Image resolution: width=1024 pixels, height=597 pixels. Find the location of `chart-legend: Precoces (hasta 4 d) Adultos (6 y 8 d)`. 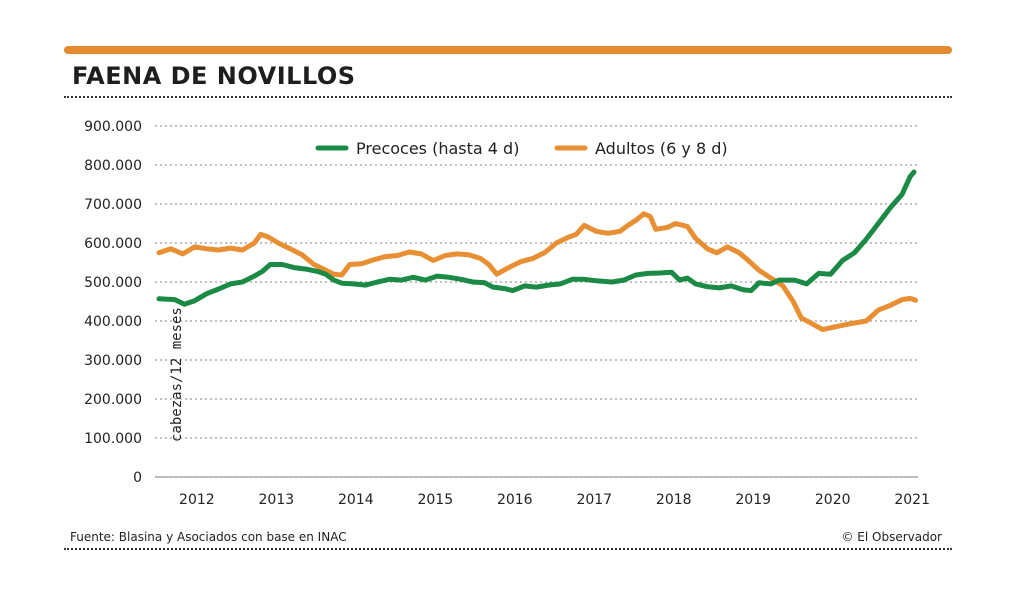

chart-legend: Precoces (hasta 4 d) Adultos (6 y 8 d) is located at coordinates (521, 148).